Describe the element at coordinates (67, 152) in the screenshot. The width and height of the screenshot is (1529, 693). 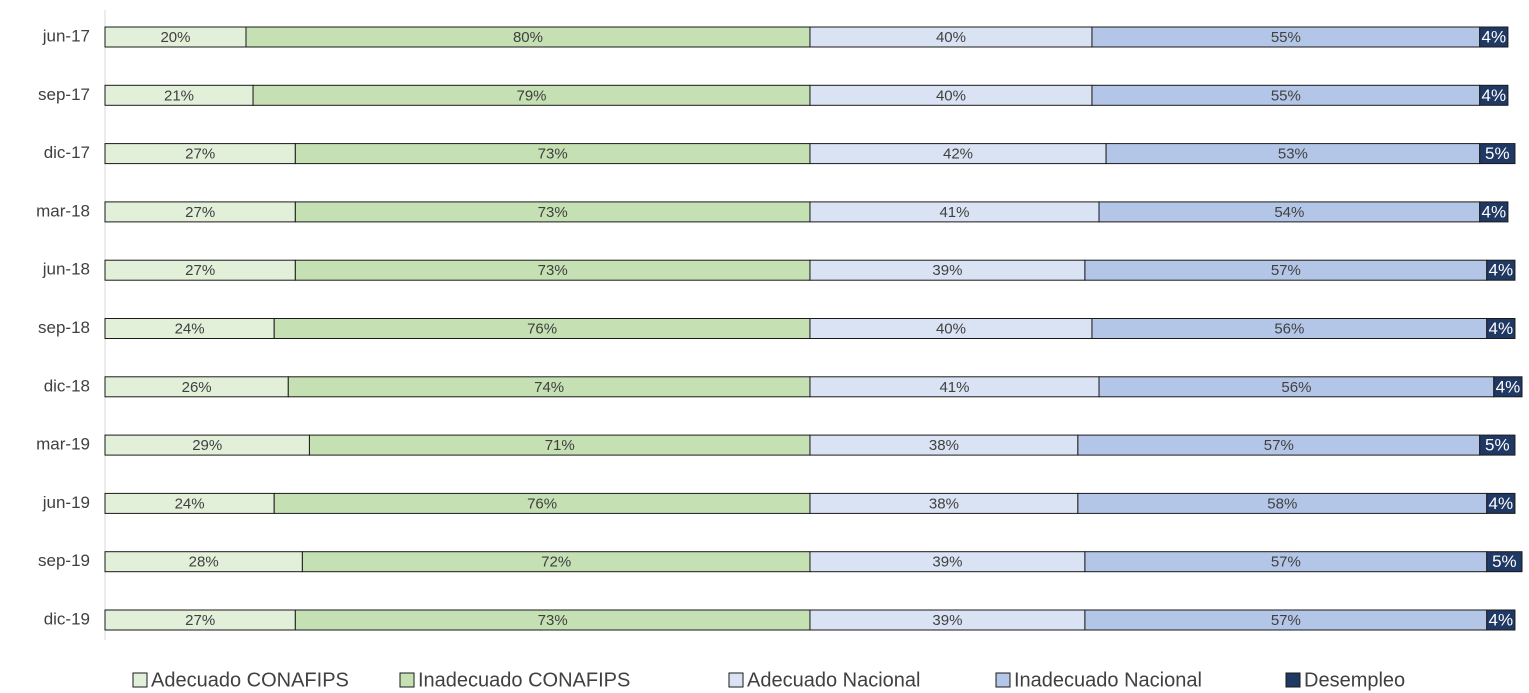
I see `category-label: dic-17` at that location.